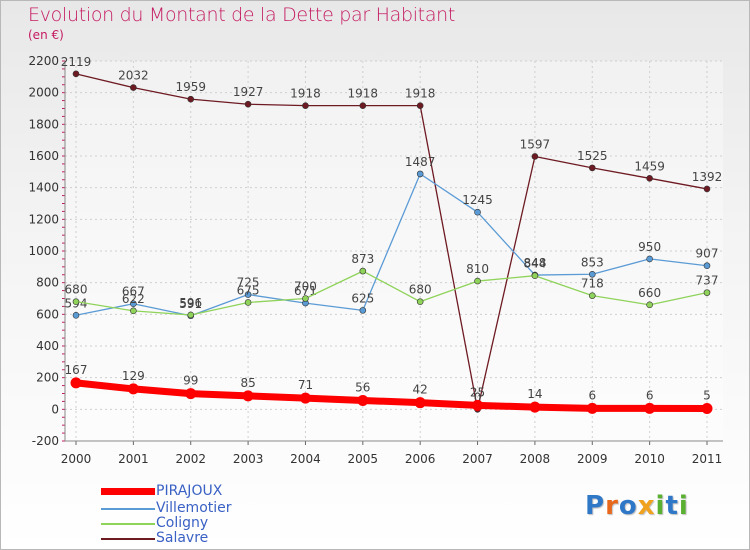 This screenshot has width=750, height=550. What do you see at coordinates (133, 292) in the screenshot?
I see `data-label-villemotier: 667` at bounding box center [133, 292].